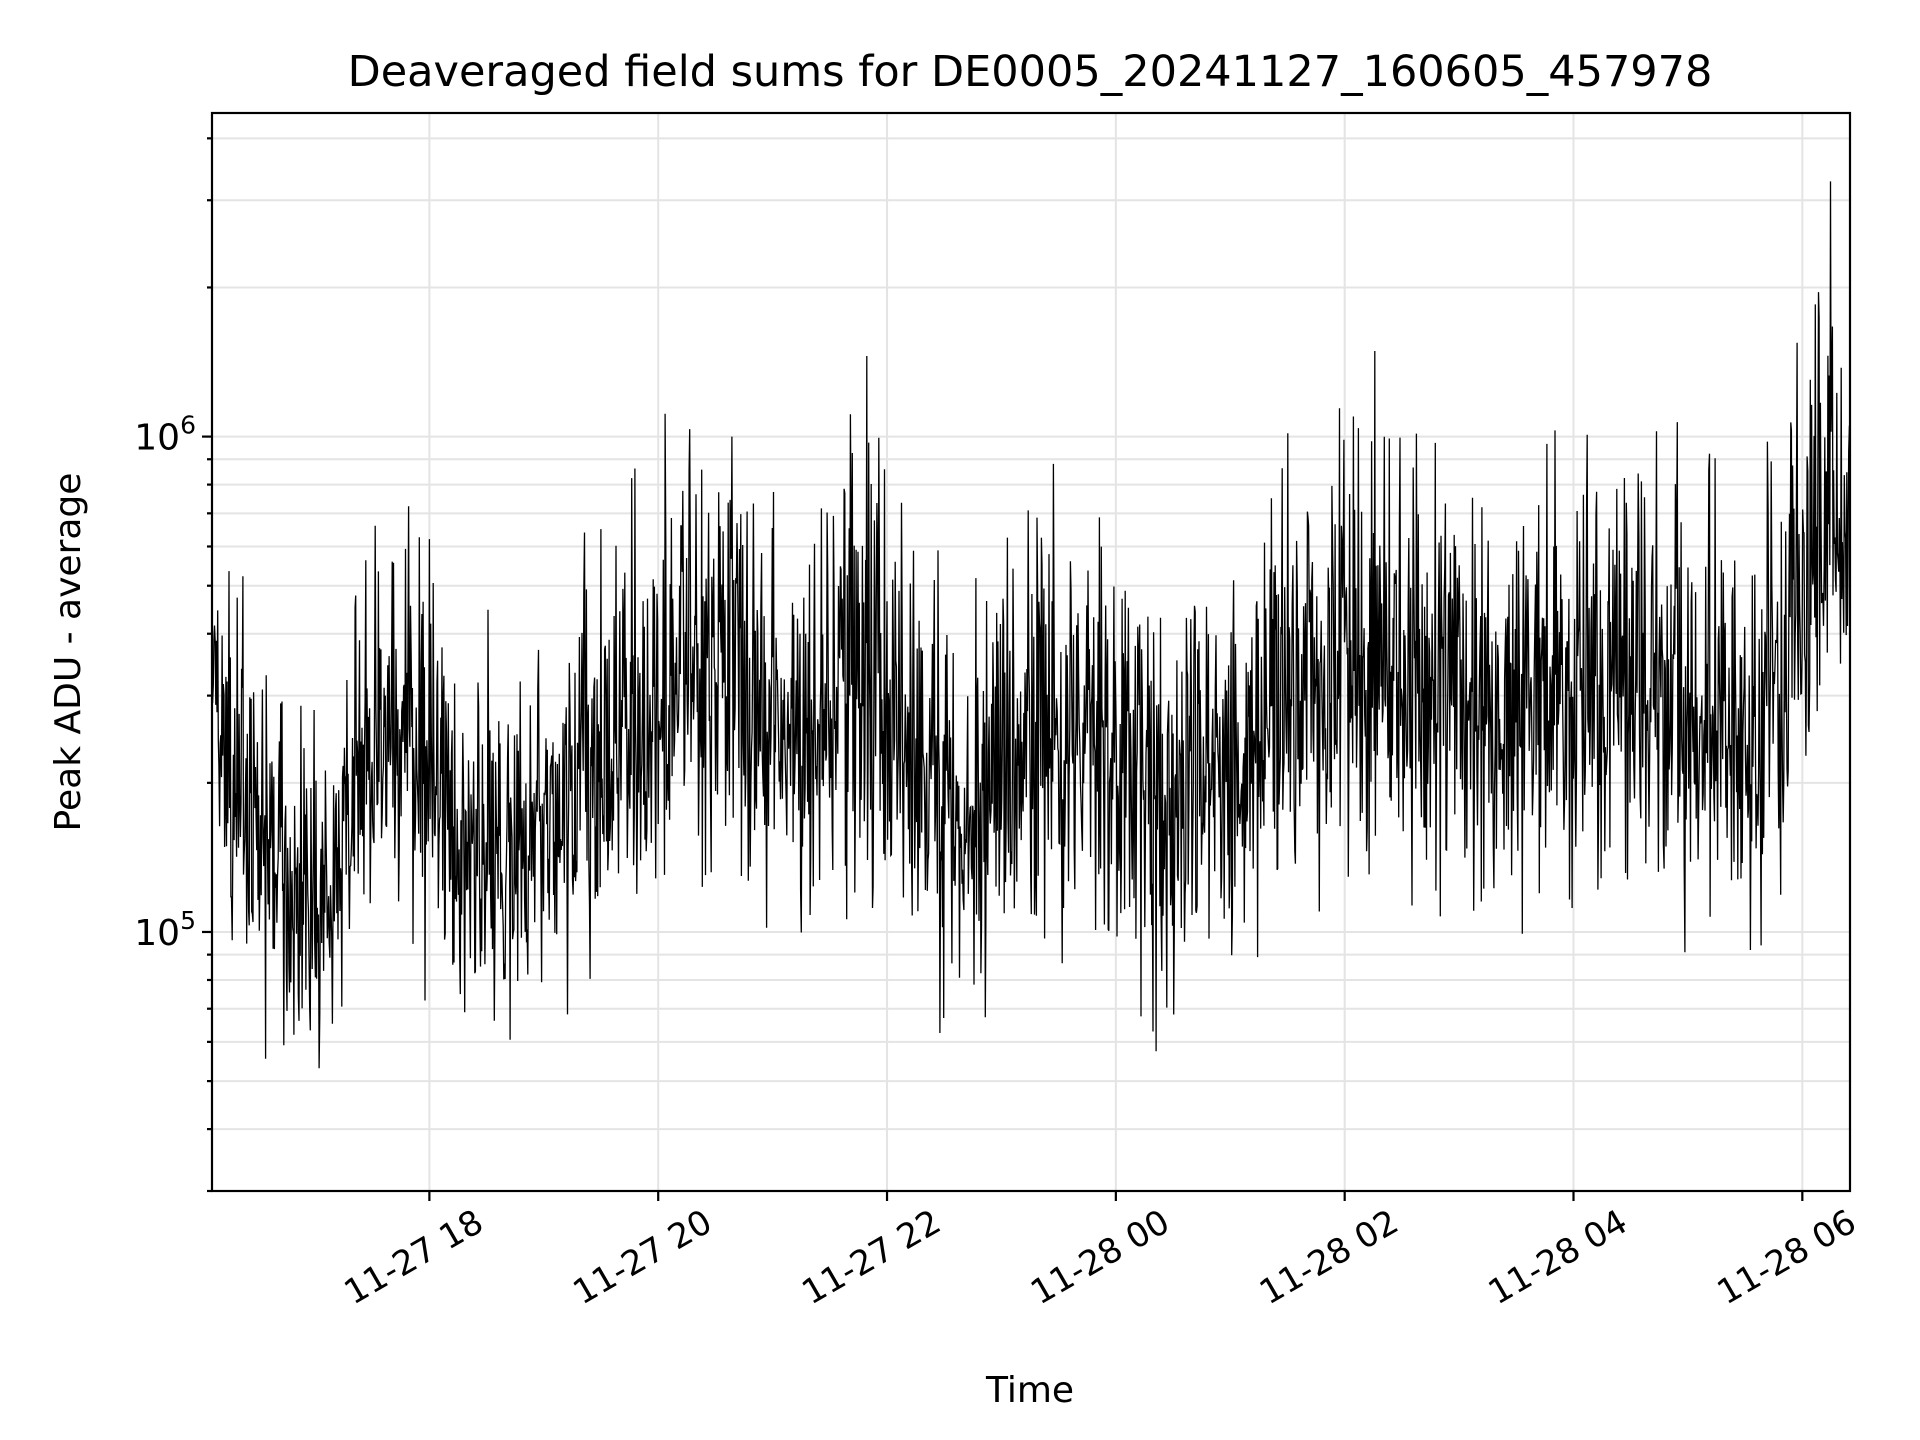 This screenshot has height=1440, width=1920. I want to click on x-tick-label: 11-27 22, so click(871, 1257).